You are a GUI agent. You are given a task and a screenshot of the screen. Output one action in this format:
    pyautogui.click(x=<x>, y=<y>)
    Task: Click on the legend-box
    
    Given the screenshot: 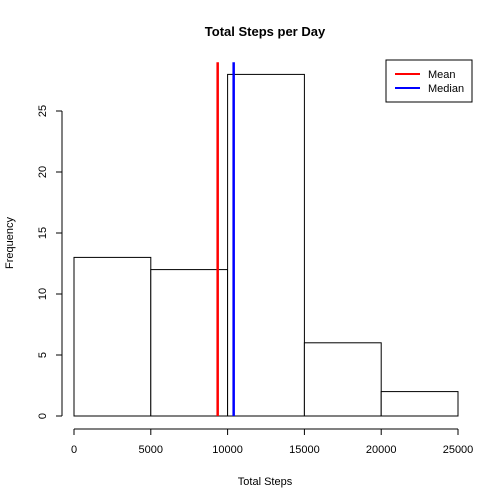 What is the action you would take?
    pyautogui.click(x=429, y=81)
    